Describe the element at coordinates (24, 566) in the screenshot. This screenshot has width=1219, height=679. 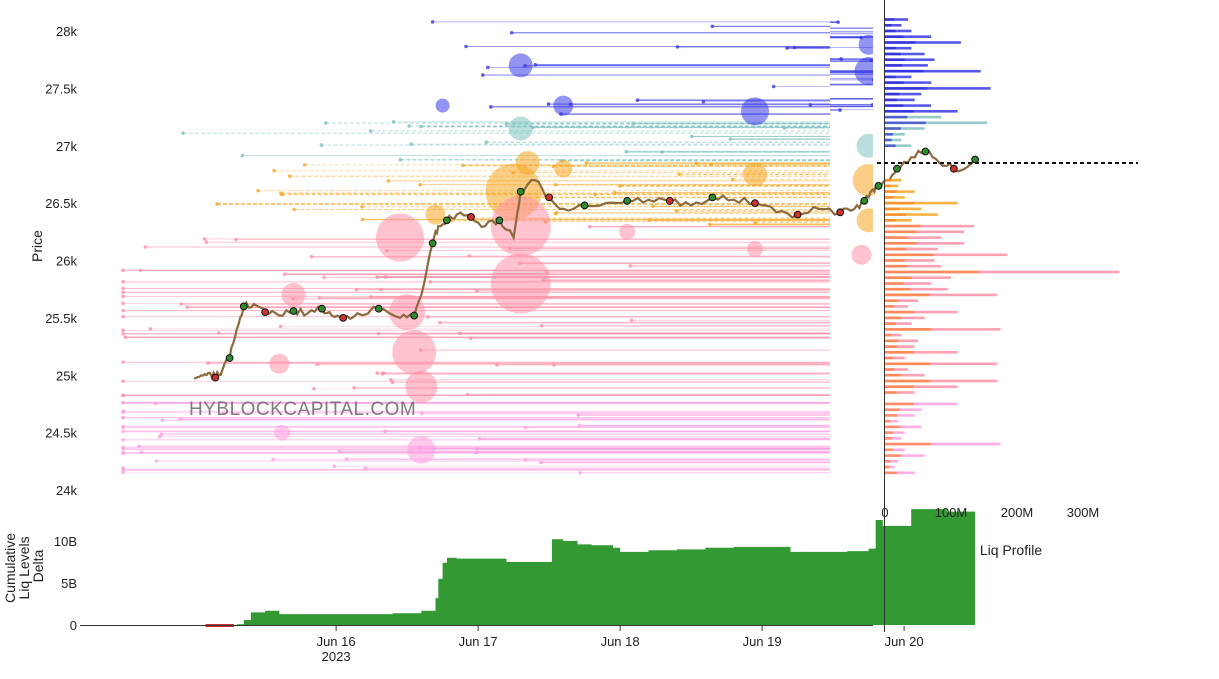
I see `delta-axis-title: Cumulative Liq Levels Delta` at that location.